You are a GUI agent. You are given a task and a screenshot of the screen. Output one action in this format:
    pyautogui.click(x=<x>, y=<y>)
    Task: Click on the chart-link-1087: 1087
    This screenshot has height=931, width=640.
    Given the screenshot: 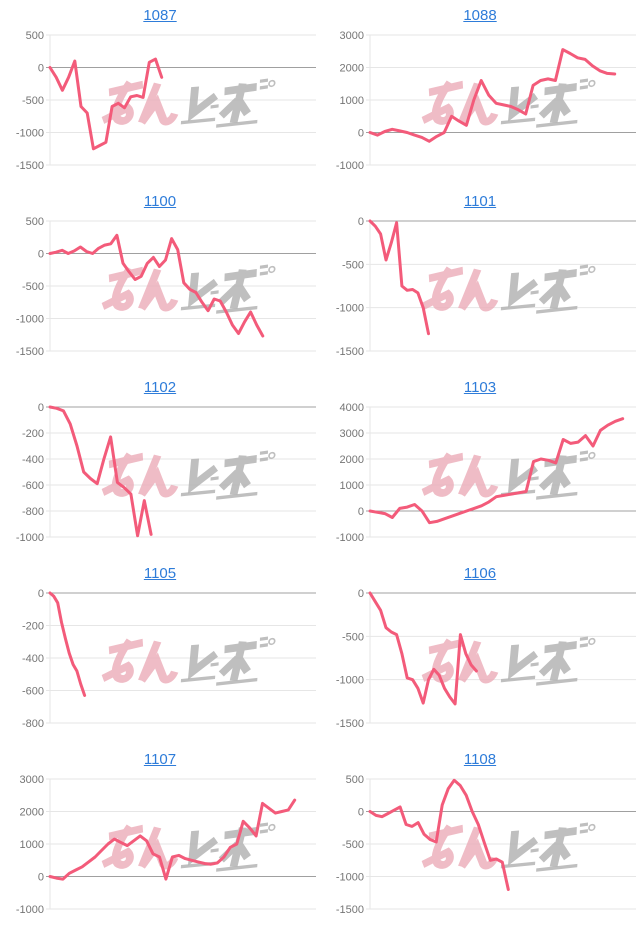 What is the action you would take?
    pyautogui.click(x=160, y=15)
    